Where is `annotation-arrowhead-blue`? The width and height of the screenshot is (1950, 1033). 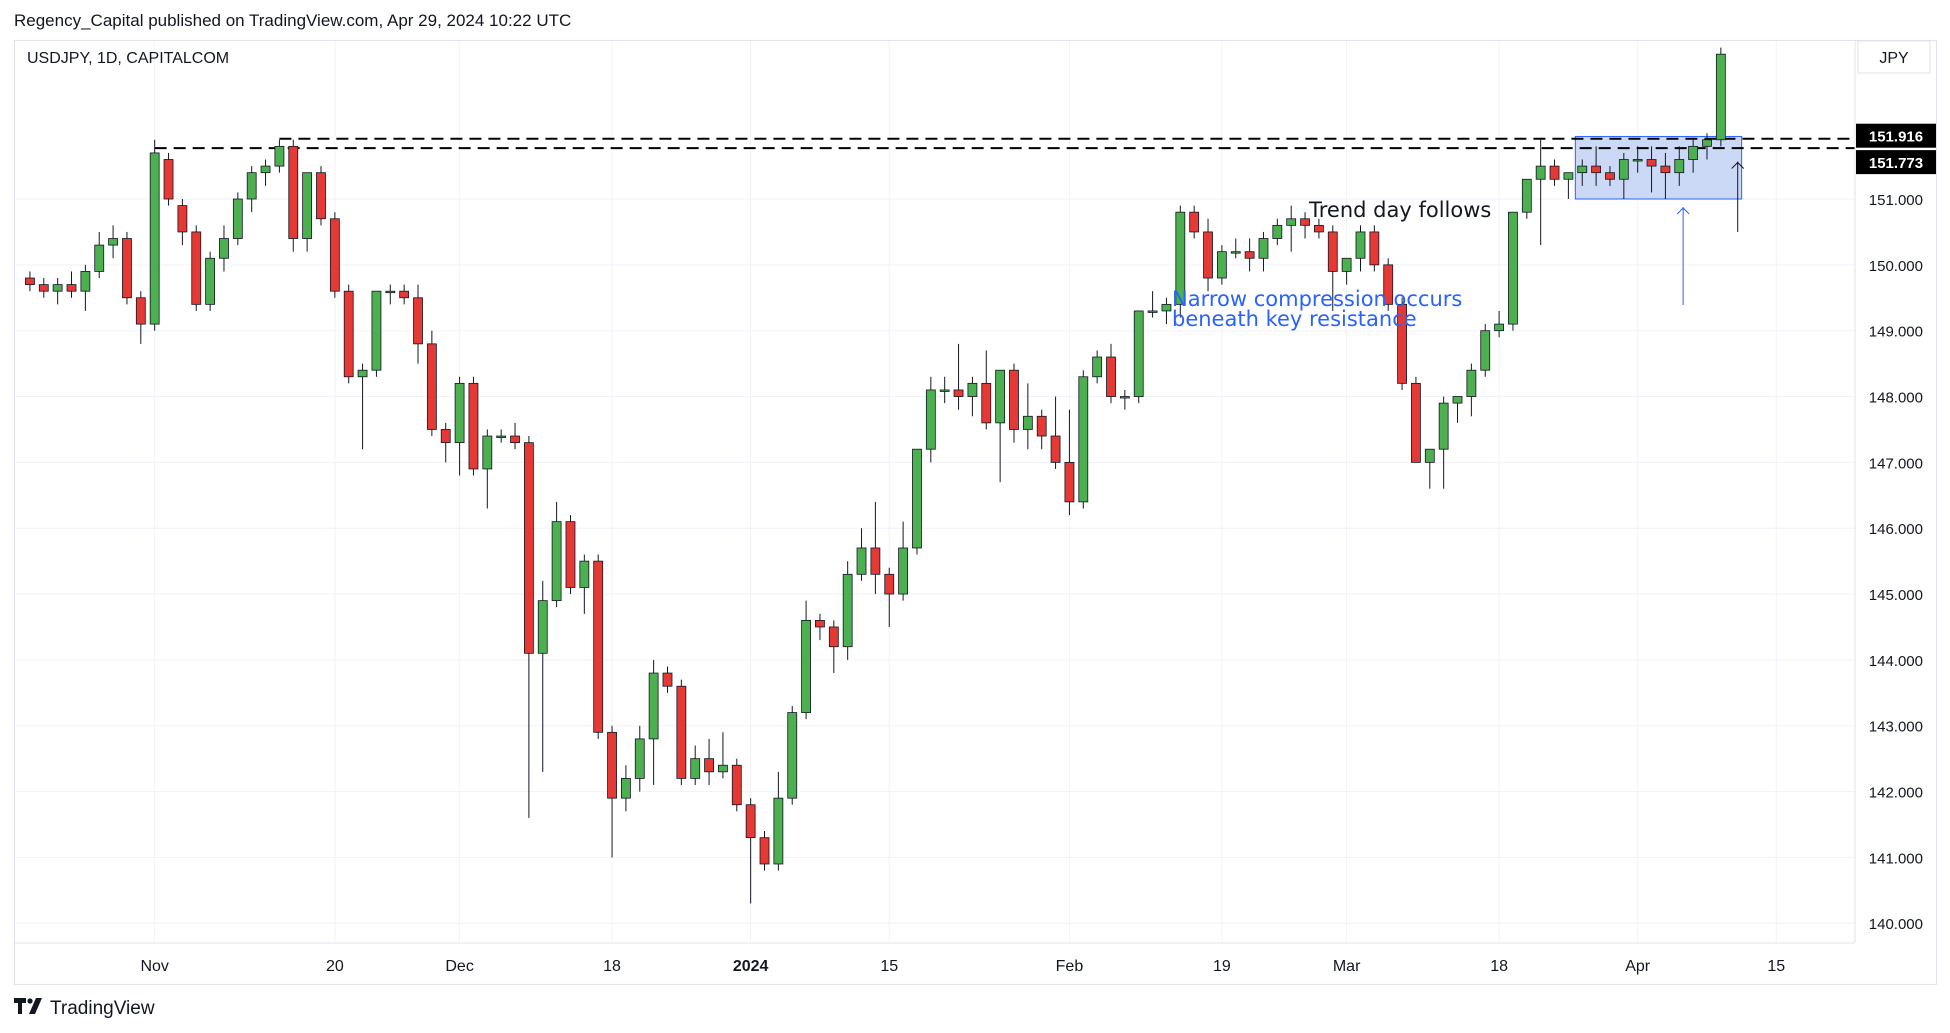
annotation-arrowhead-blue is located at coordinates (1683, 211).